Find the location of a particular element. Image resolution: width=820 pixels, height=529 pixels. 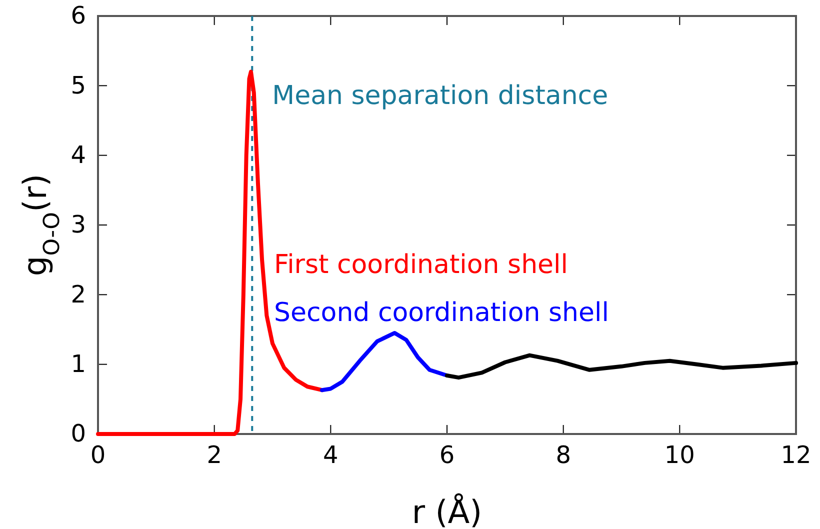

x-tick-label: 6 is located at coordinates (447, 455).